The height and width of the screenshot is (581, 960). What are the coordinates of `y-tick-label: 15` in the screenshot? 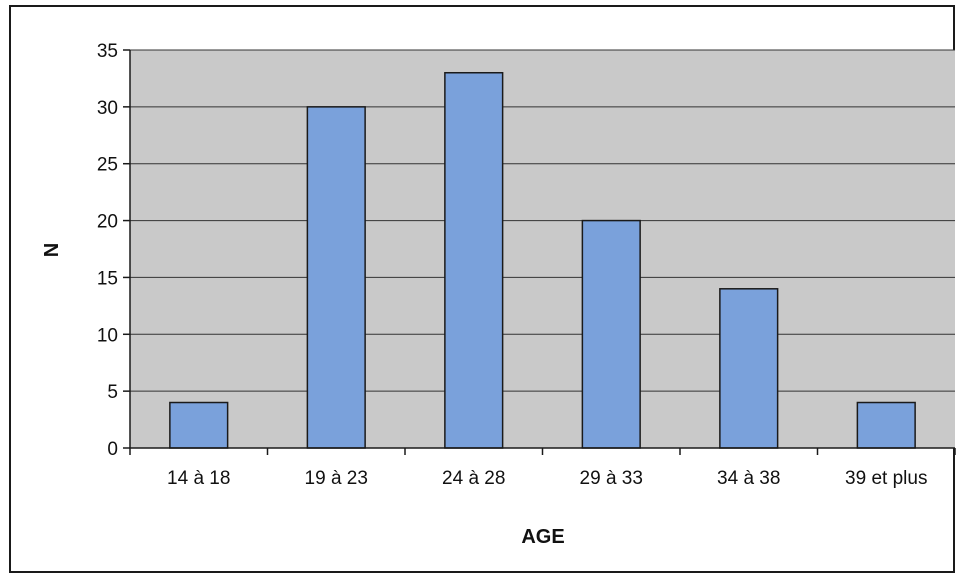 It's located at (107, 278).